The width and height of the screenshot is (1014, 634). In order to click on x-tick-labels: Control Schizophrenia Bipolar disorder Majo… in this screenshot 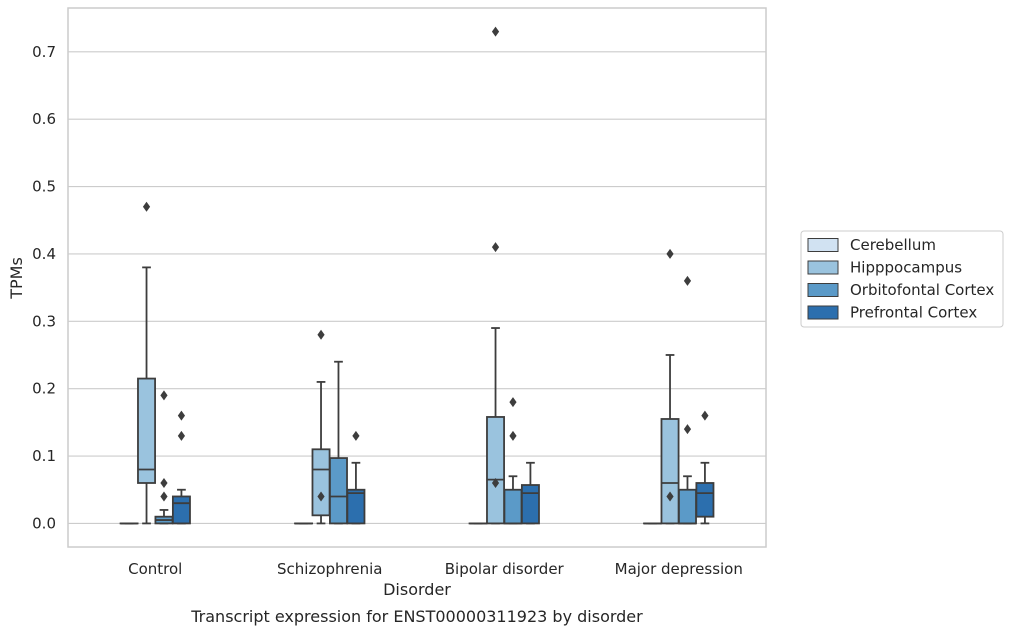, I will do `click(435, 569)`.